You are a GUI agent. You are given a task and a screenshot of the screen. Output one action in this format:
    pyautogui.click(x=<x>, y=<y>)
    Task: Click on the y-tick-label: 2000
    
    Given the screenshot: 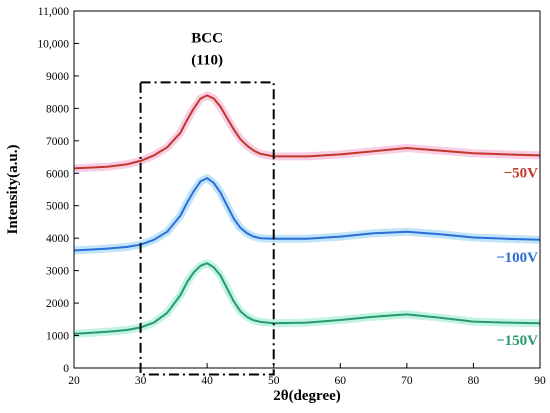 What is the action you would take?
    pyautogui.click(x=57, y=304)
    